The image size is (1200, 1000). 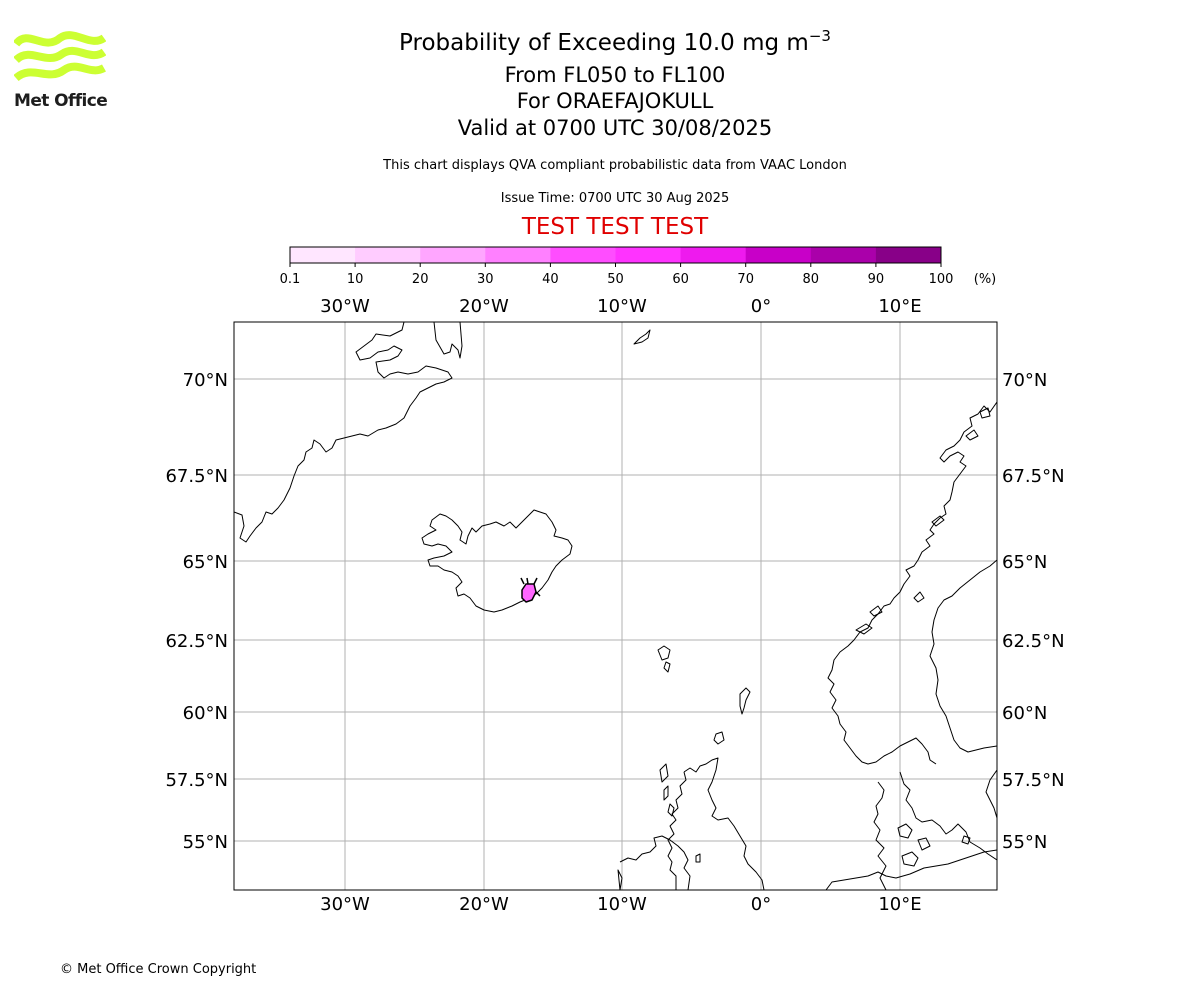 I want to click on norway-inner-coastline, so click(x=963, y=656).